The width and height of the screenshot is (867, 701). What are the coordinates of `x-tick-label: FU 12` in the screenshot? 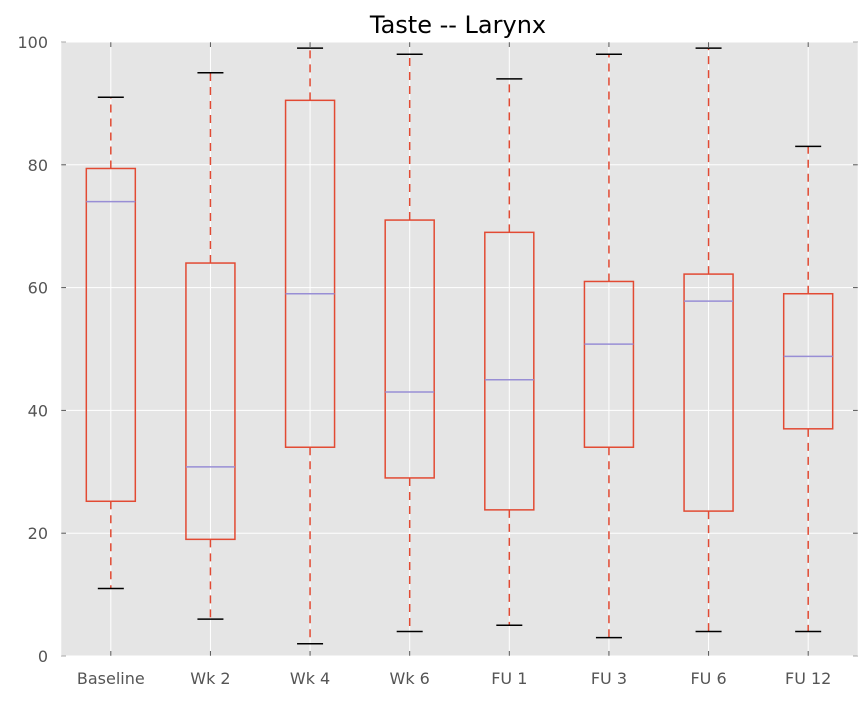 It's located at (808, 678).